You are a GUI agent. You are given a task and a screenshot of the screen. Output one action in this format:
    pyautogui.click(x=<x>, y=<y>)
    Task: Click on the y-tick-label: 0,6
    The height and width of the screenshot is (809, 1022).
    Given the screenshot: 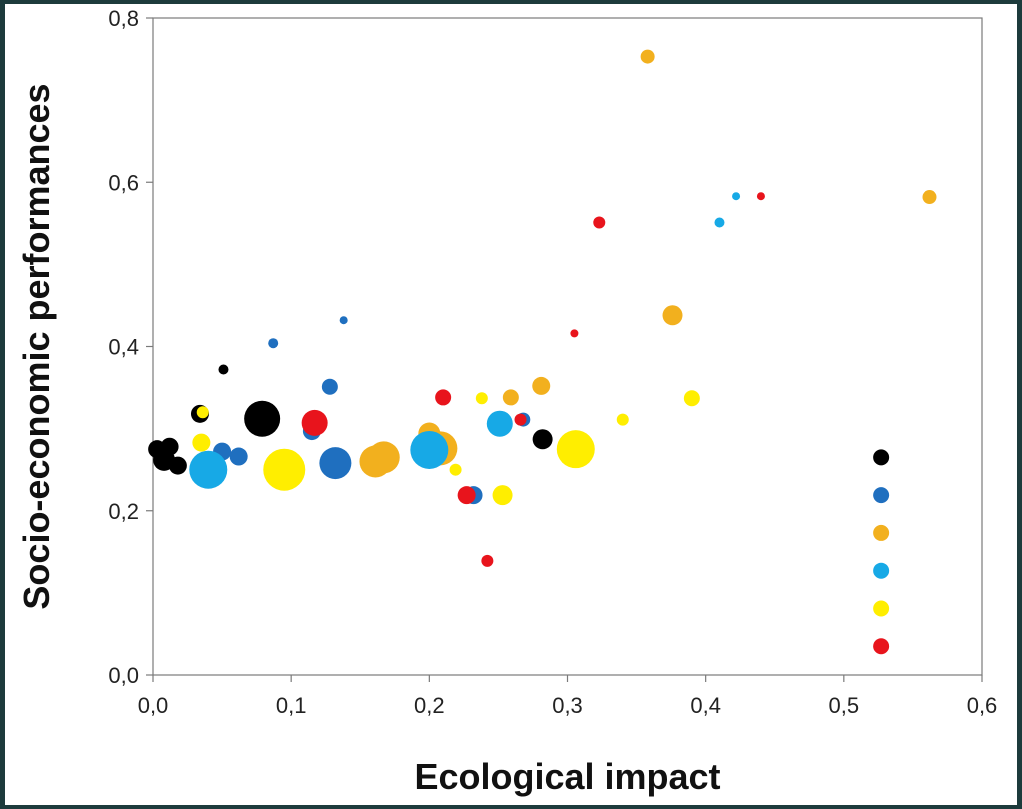 What is the action you would take?
    pyautogui.click(x=123, y=182)
    